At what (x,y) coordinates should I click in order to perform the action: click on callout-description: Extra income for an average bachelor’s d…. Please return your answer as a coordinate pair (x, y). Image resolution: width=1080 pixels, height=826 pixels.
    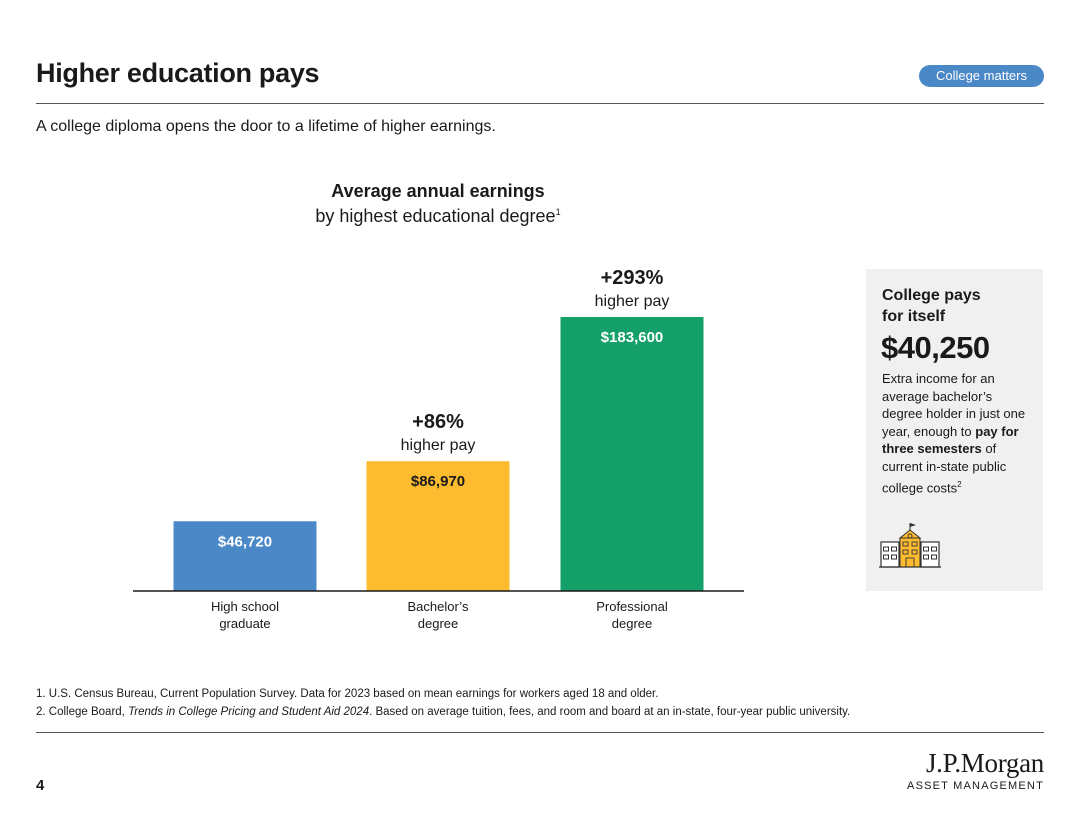
    Looking at the image, I should click on (957, 433).